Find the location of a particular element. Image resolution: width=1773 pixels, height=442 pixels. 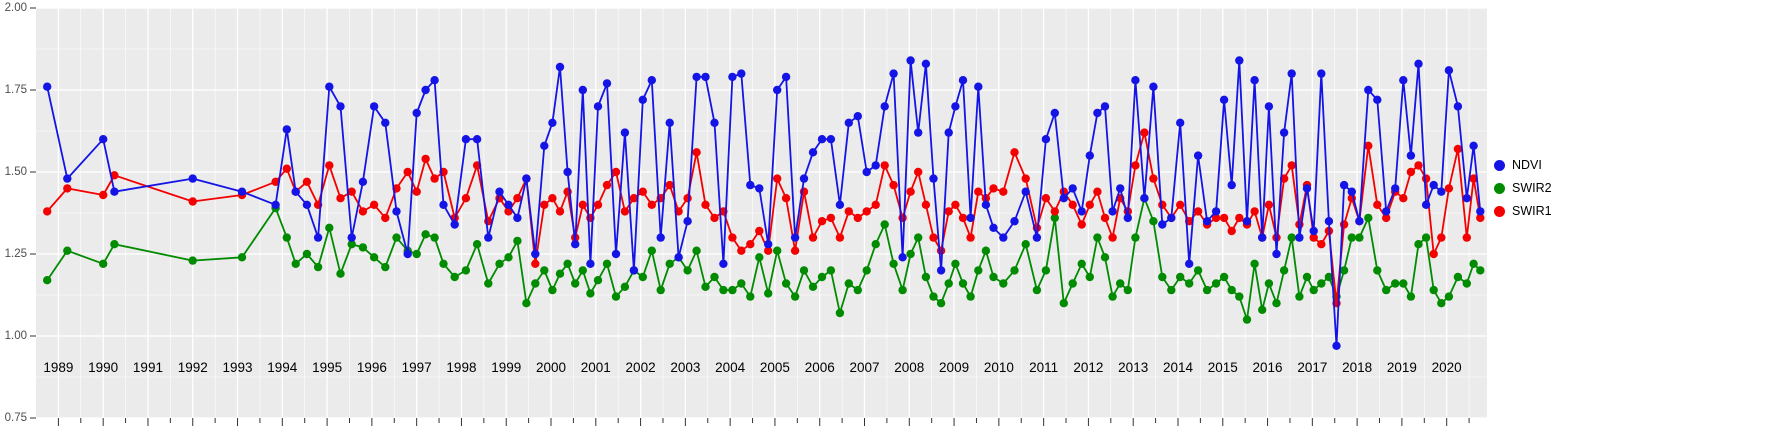

x-tick-label: 2006 is located at coordinates (820, 367).